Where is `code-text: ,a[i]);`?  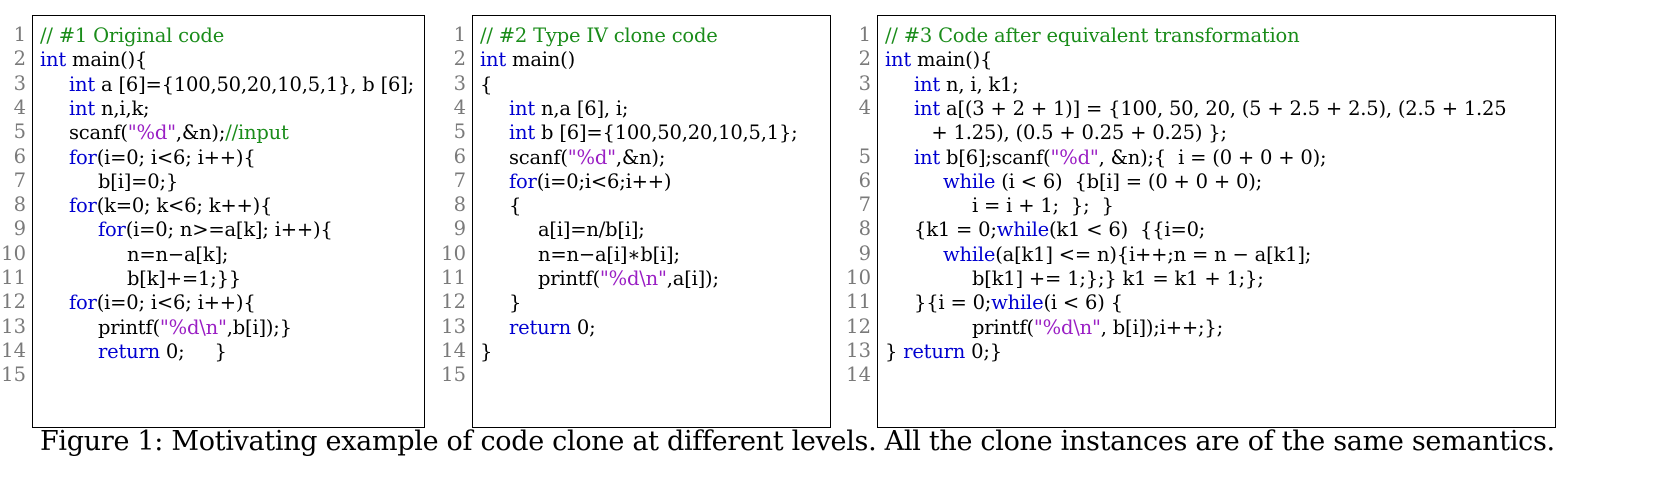
code-text: ,a[i]); is located at coordinates (692, 278).